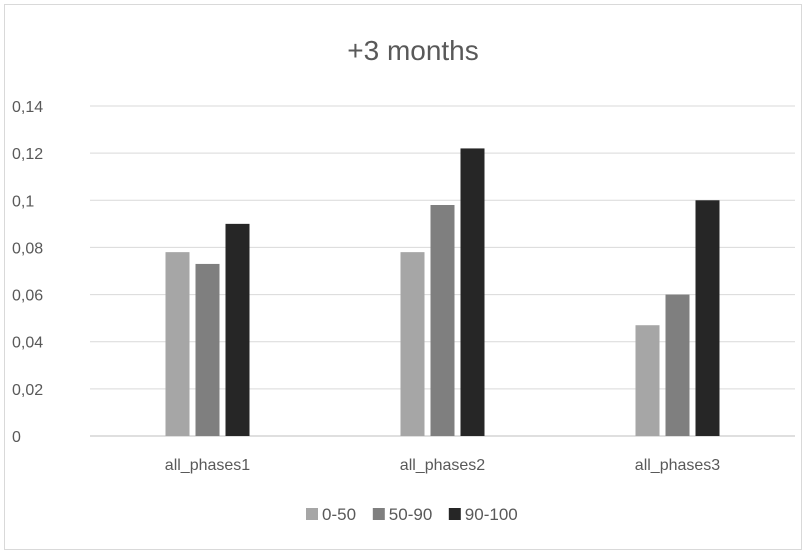 The image size is (808, 556). What do you see at coordinates (442, 320) in the screenshot?
I see `bar-50-90-all_phases2` at bounding box center [442, 320].